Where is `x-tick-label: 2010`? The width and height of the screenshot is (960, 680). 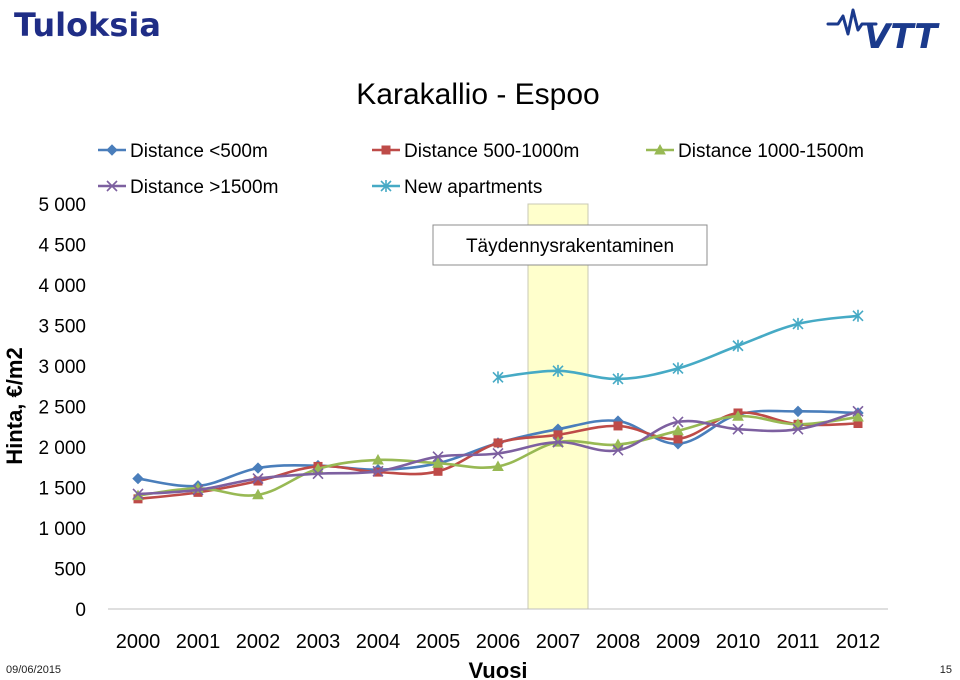
x-tick-label: 2010 is located at coordinates (738, 642).